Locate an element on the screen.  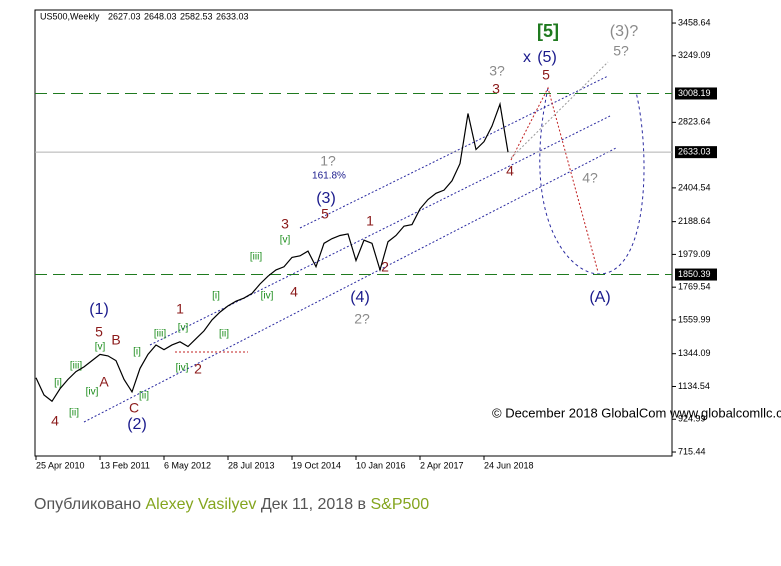
author: Alexey Vasilyev is located at coordinates (201, 504).